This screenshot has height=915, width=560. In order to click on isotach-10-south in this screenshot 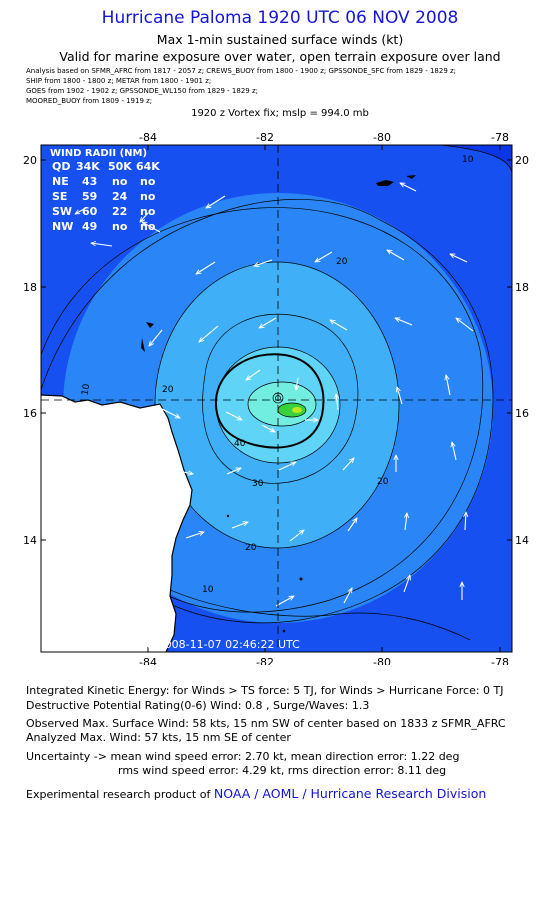, I will do `click(305, 607)`.